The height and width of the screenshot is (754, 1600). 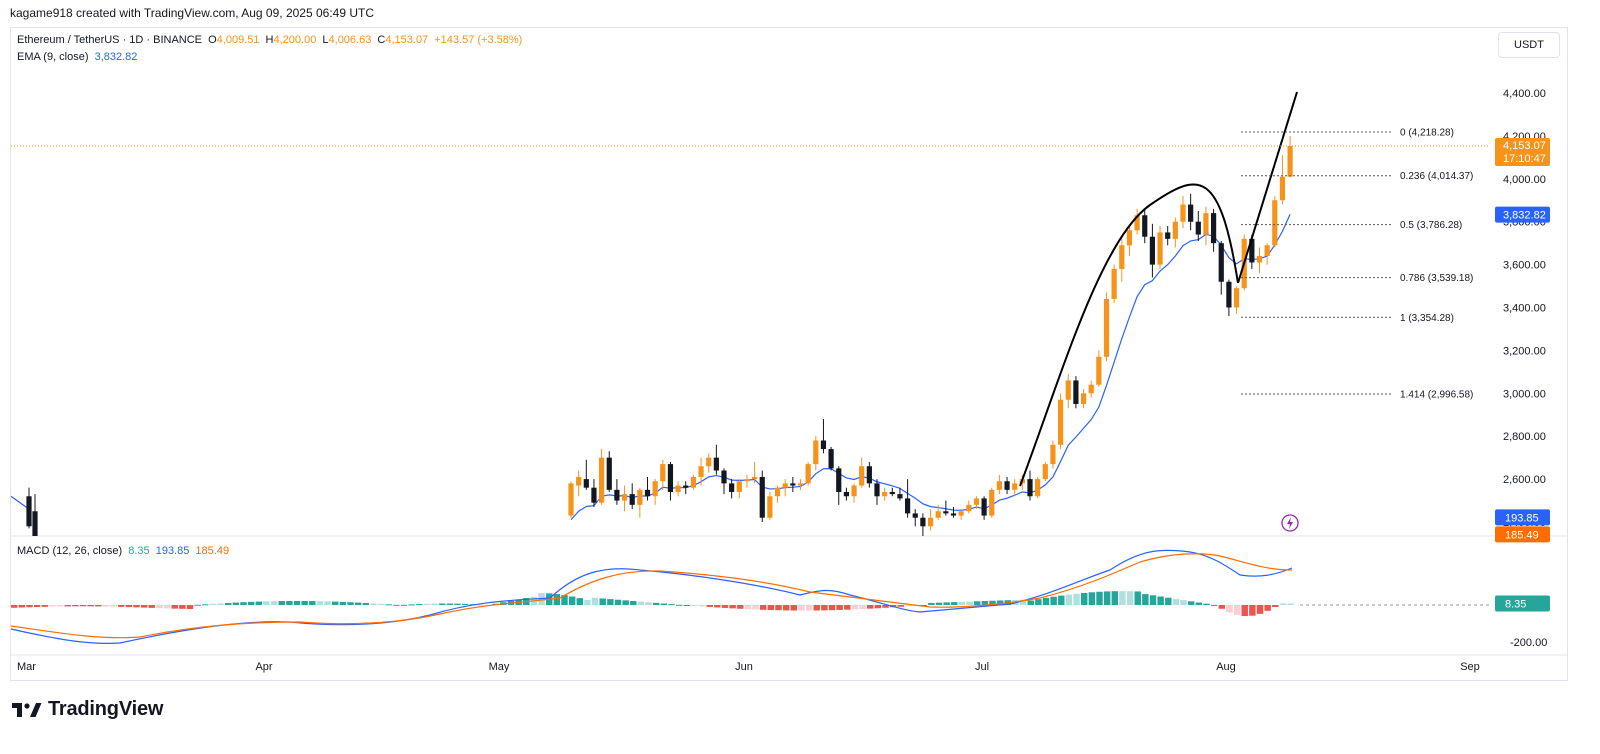 What do you see at coordinates (116, 57) in the screenshot?
I see `ema-value: 3,832.82` at bounding box center [116, 57].